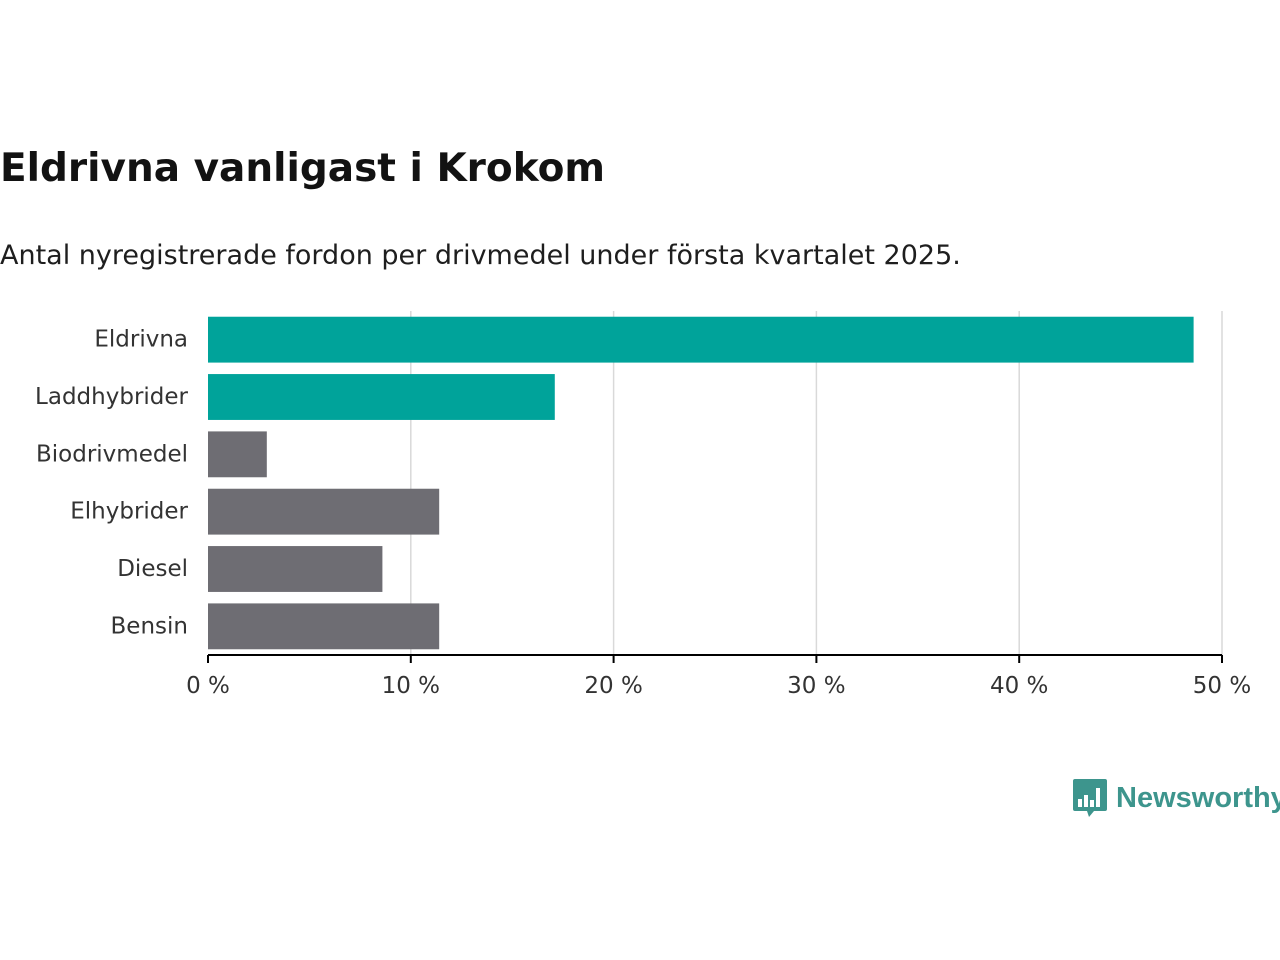 The height and width of the screenshot is (960, 1280). I want to click on x-tick-label: 30 %, so click(816, 686).